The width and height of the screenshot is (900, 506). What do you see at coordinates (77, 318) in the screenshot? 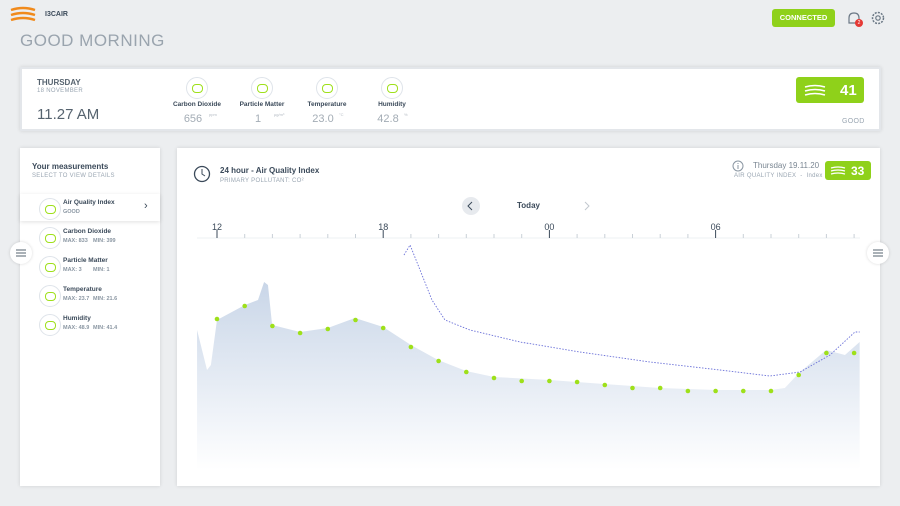
I see `item-label: Humidity` at bounding box center [77, 318].